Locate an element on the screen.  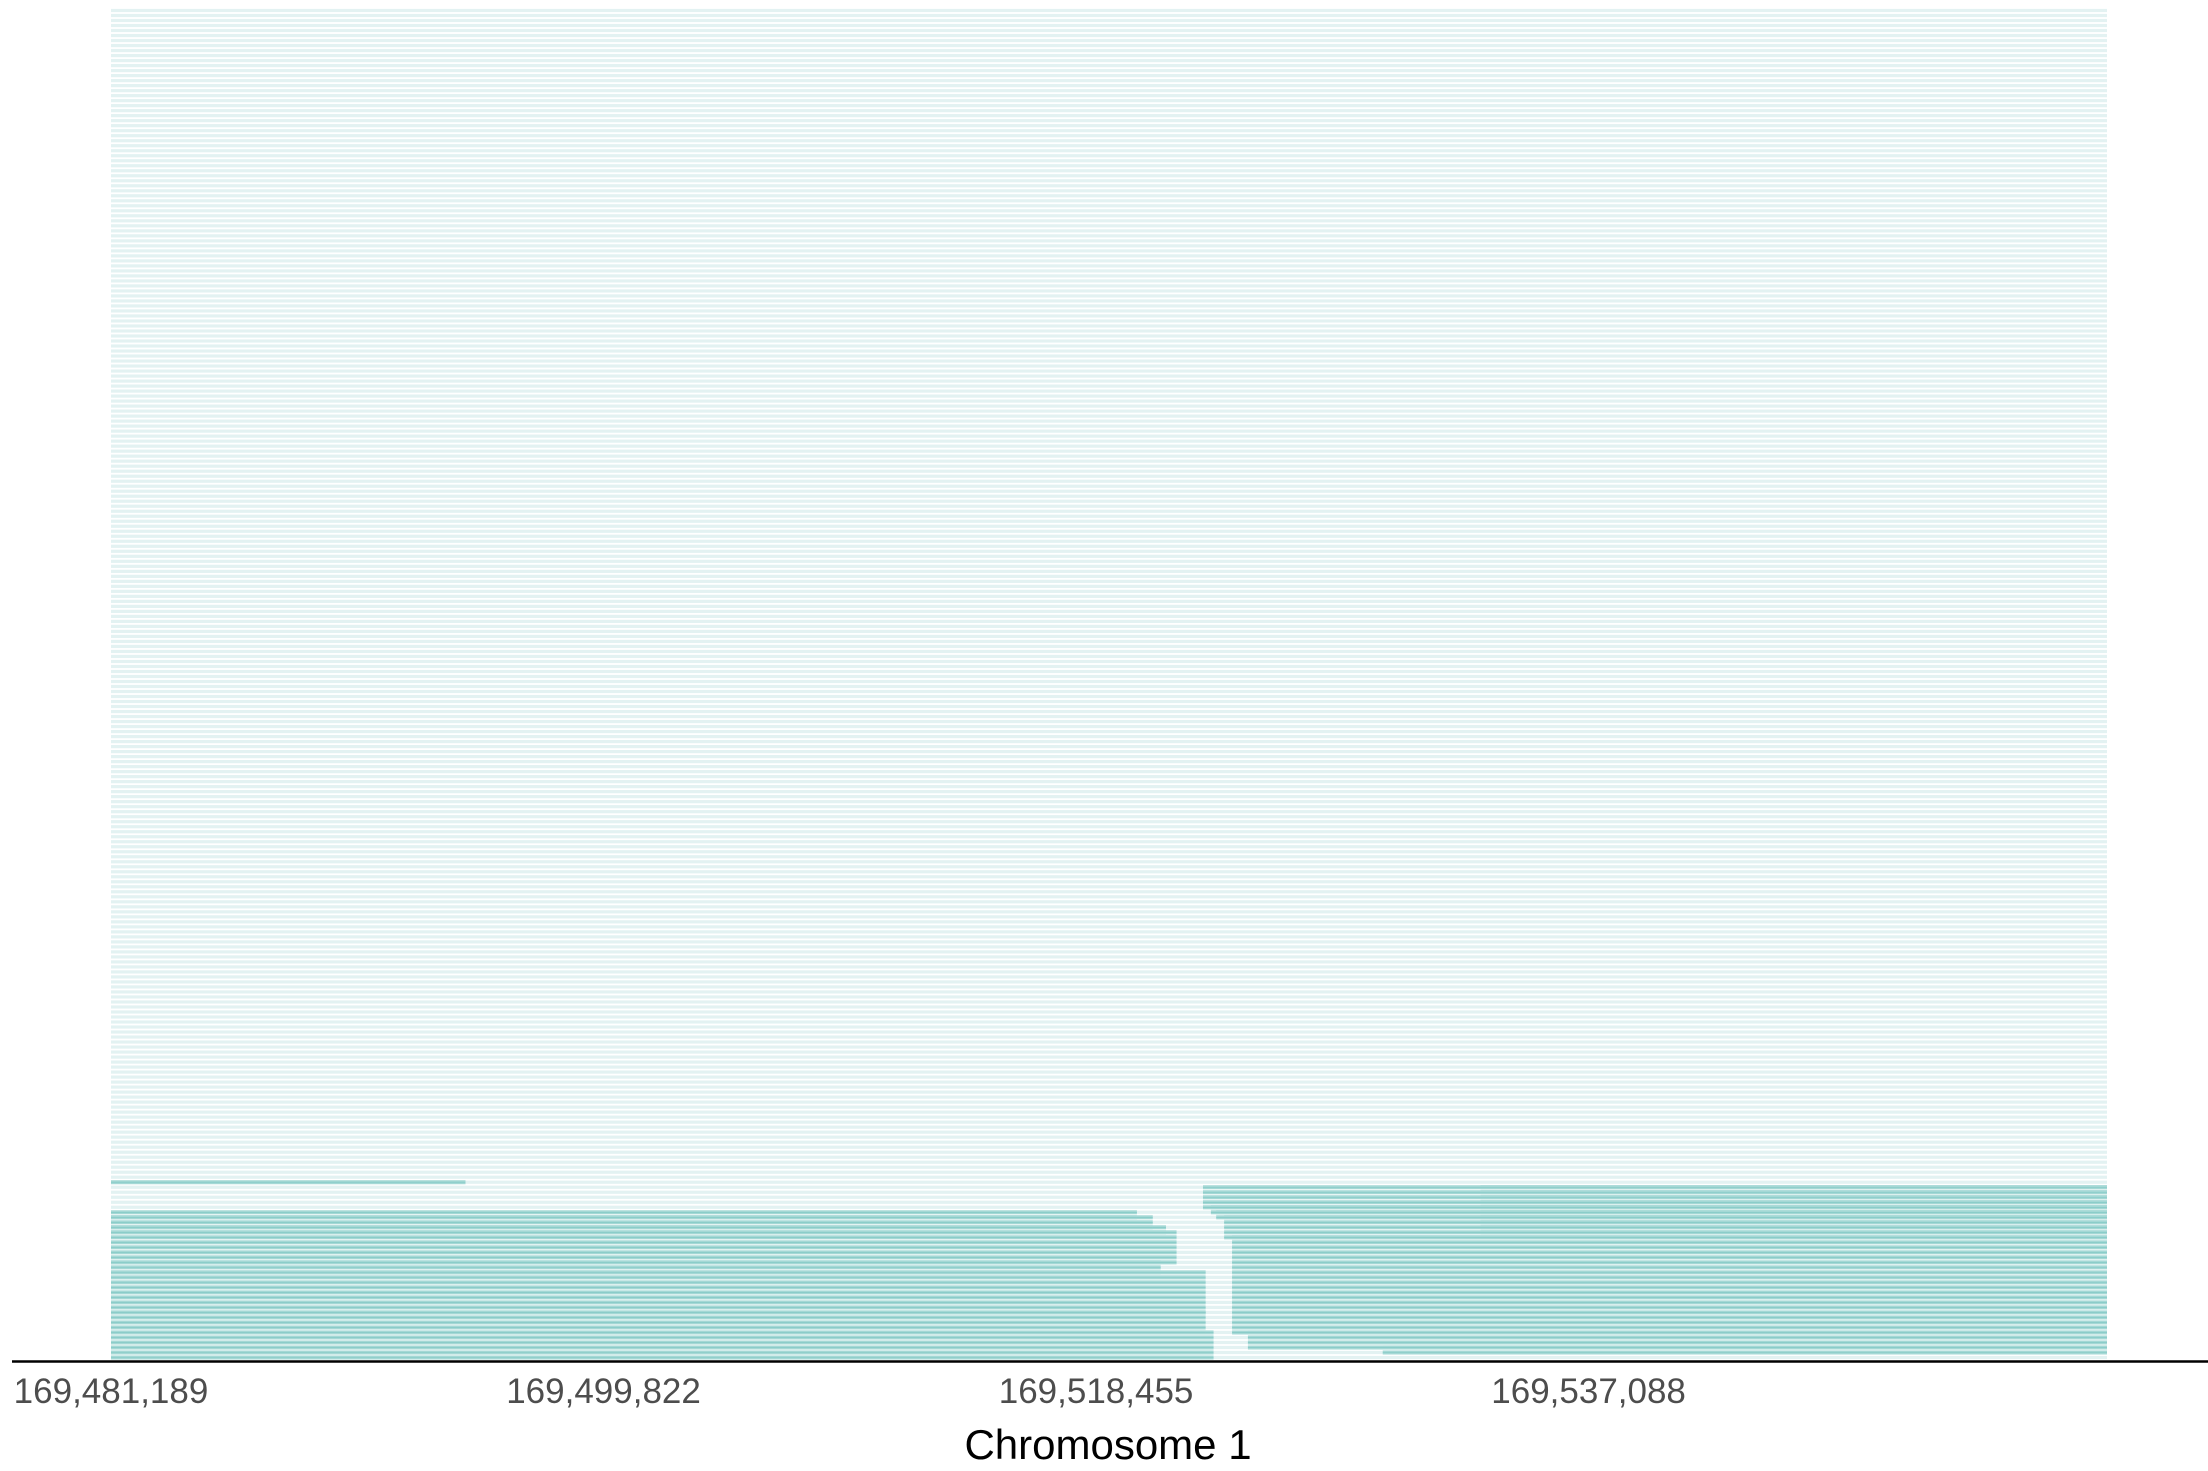
x-tick-label: 169,481,189 is located at coordinates (111, 1391).